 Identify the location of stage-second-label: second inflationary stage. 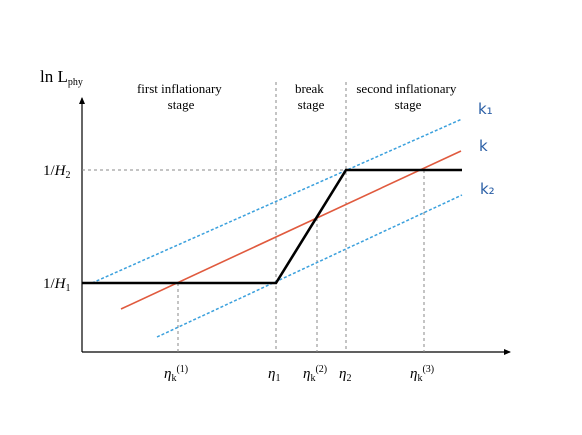
(407, 96).